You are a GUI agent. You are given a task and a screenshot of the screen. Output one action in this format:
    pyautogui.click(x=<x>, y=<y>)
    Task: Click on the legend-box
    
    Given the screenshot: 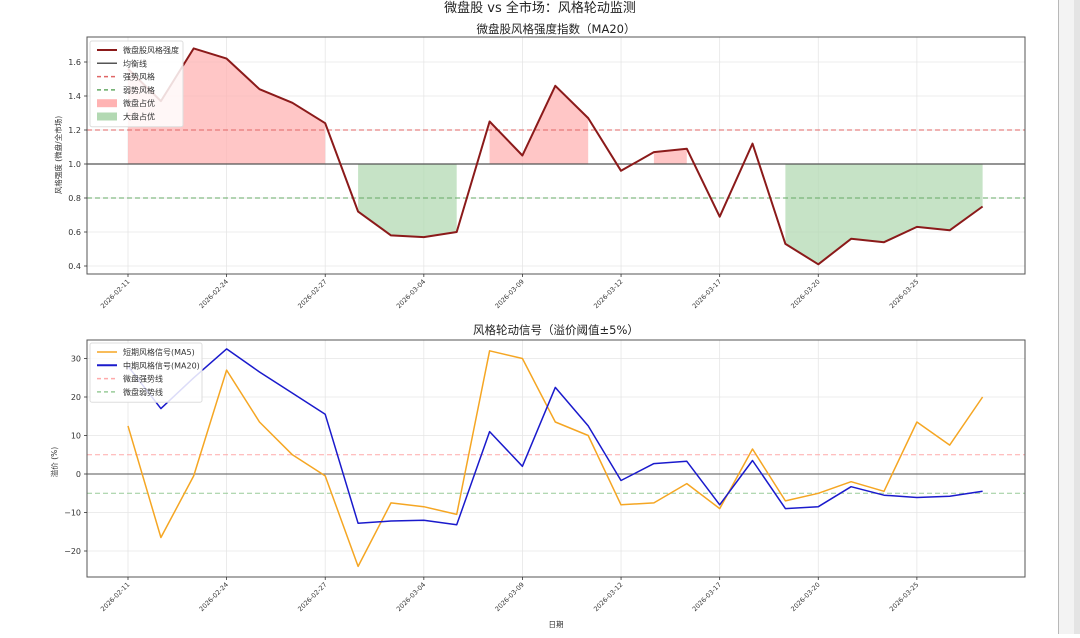 What is the action you would take?
    pyautogui.click(x=146, y=372)
    